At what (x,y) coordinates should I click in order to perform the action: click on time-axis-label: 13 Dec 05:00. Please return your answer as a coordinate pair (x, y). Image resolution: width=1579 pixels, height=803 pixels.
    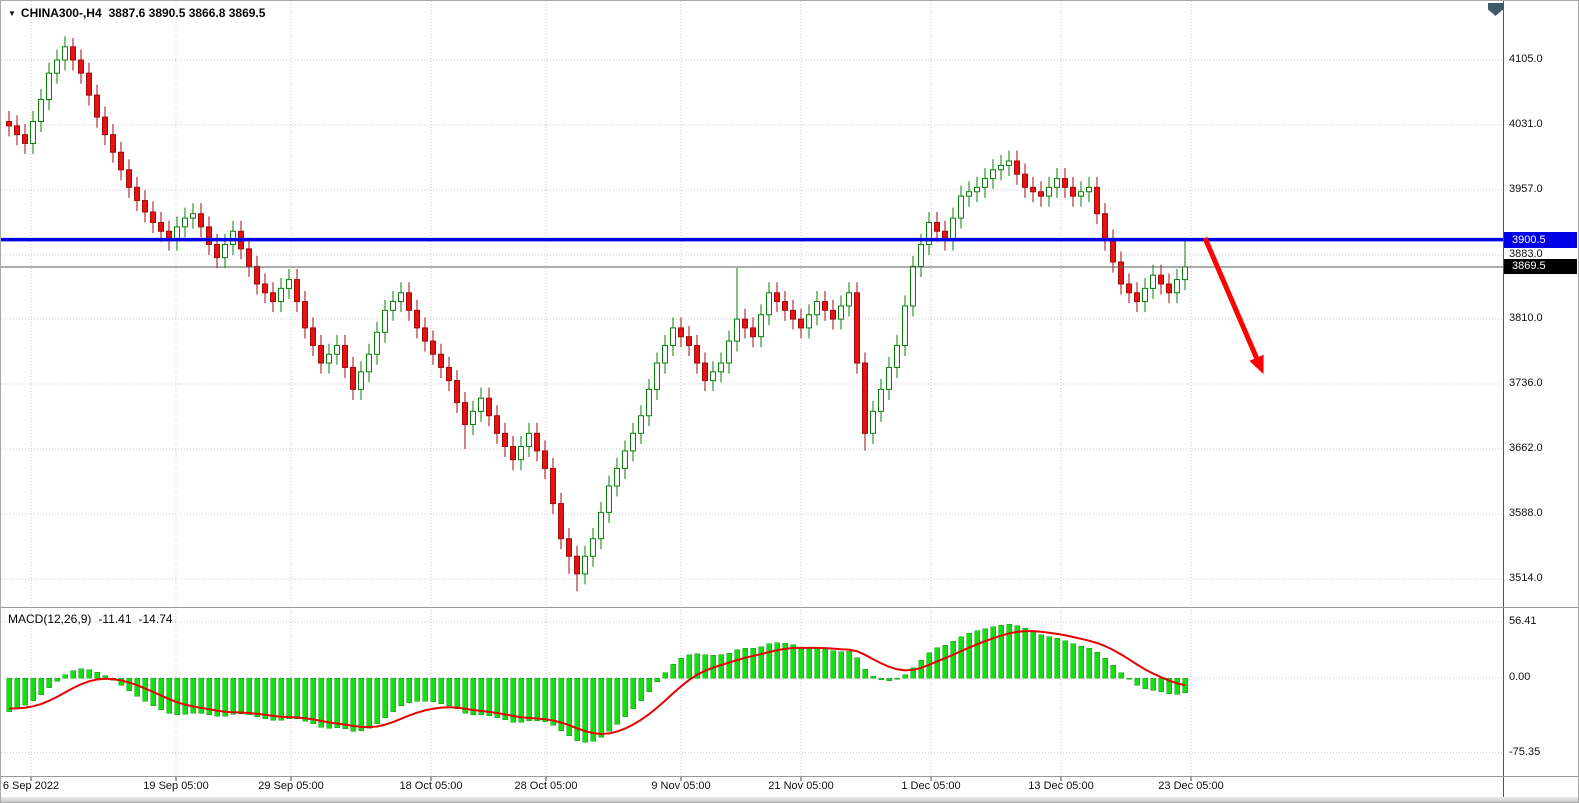
    Looking at the image, I should click on (1061, 786).